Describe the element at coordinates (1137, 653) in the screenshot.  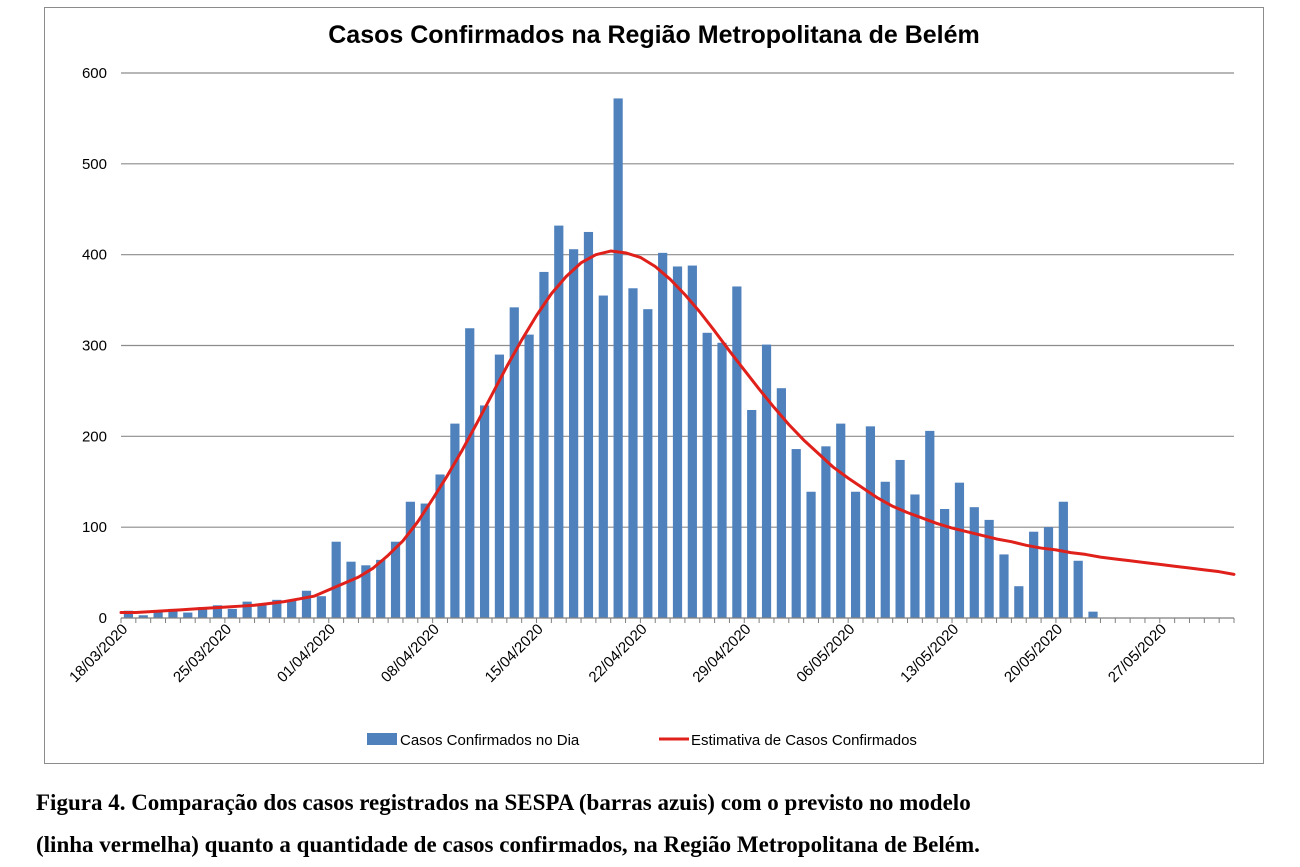
I see `x-tick-label: 27/05/2020` at that location.